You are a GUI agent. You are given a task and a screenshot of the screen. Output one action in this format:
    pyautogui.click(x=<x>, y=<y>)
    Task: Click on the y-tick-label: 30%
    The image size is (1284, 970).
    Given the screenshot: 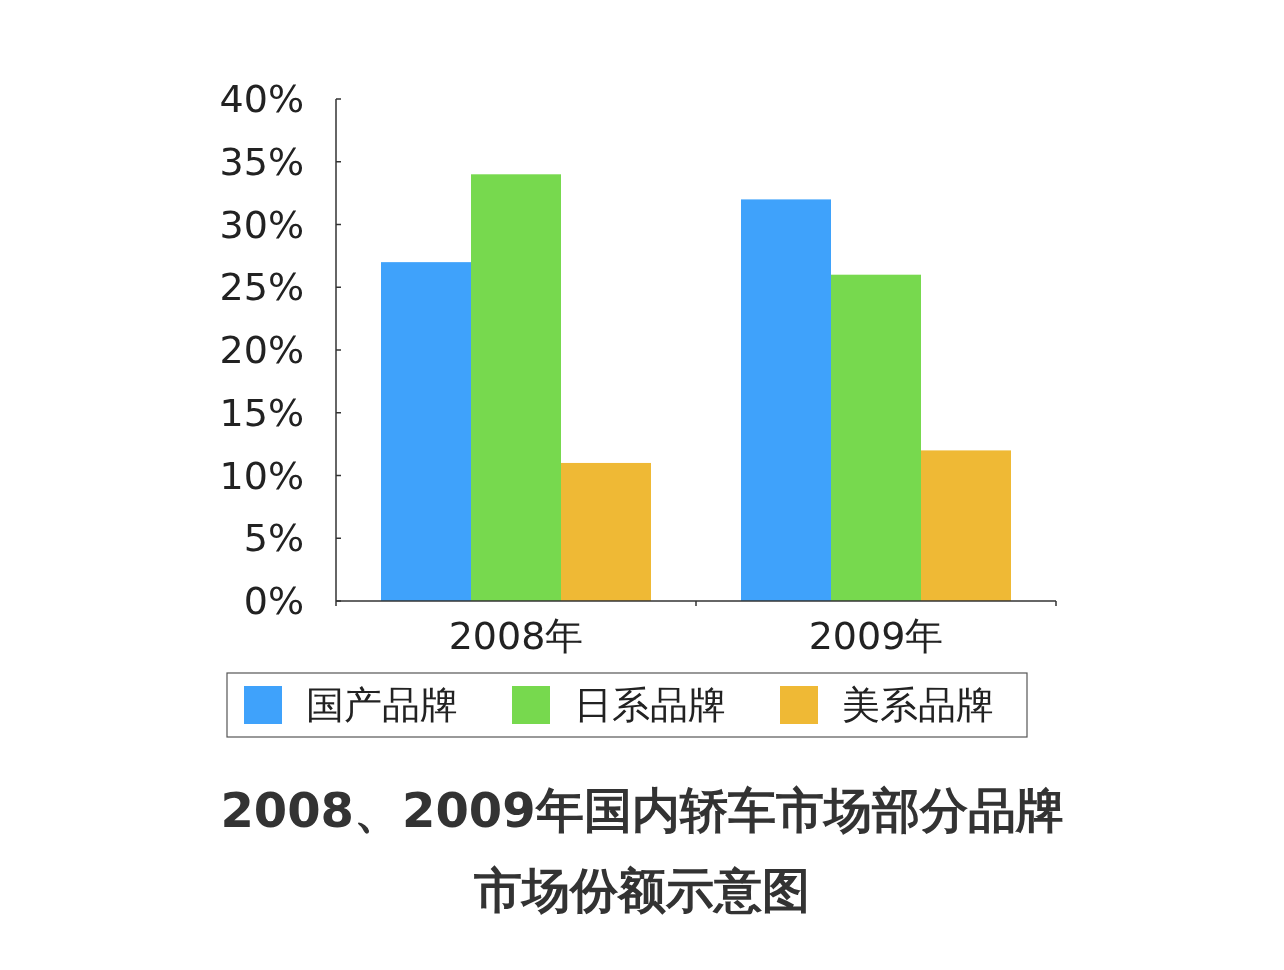 What is the action you would take?
    pyautogui.click(x=261, y=224)
    